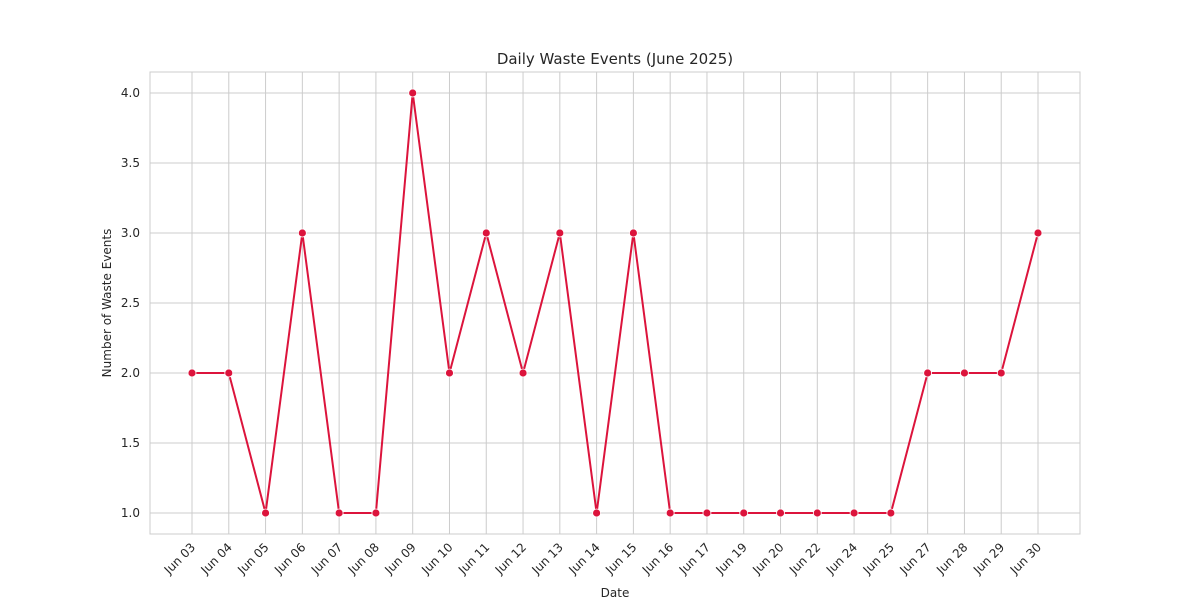 This screenshot has height=600, width=1200. I want to click on x-tick-label: Jun 09, so click(399, 558).